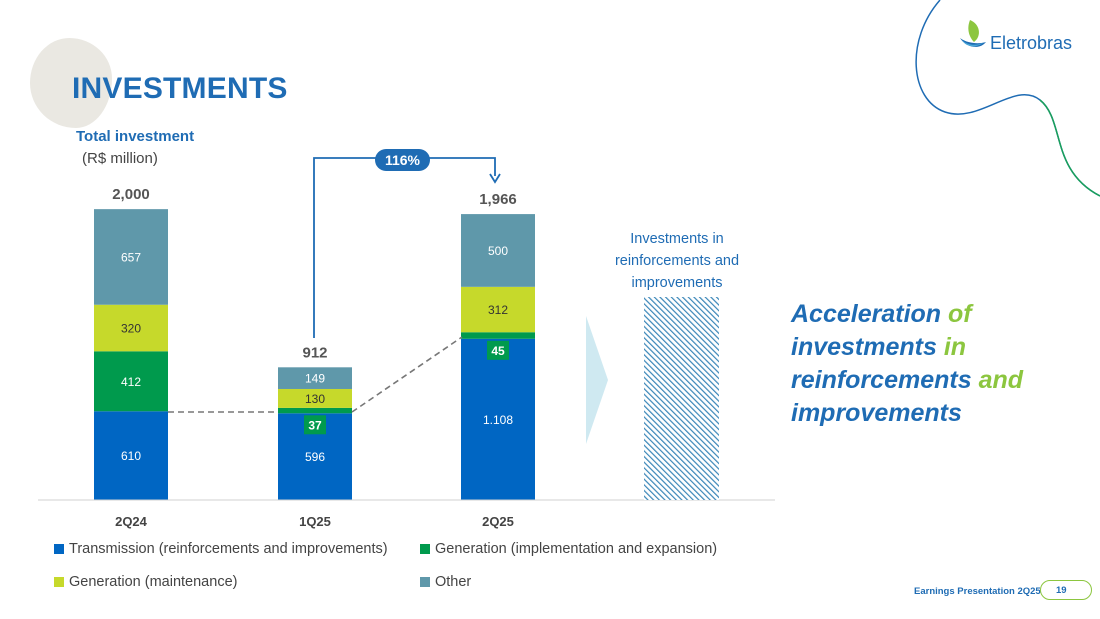  I want to click on highlight-word-6: and, so click(997, 380).